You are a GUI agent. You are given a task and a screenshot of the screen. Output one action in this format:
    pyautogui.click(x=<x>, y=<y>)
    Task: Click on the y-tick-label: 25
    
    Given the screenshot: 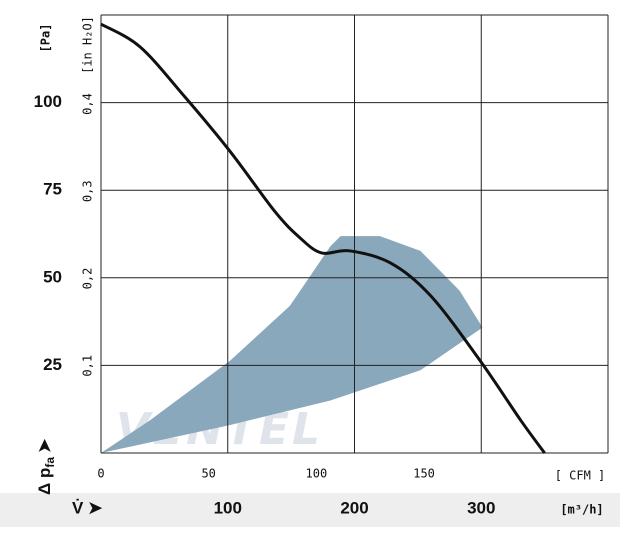 What is the action you would take?
    pyautogui.click(x=52, y=364)
    